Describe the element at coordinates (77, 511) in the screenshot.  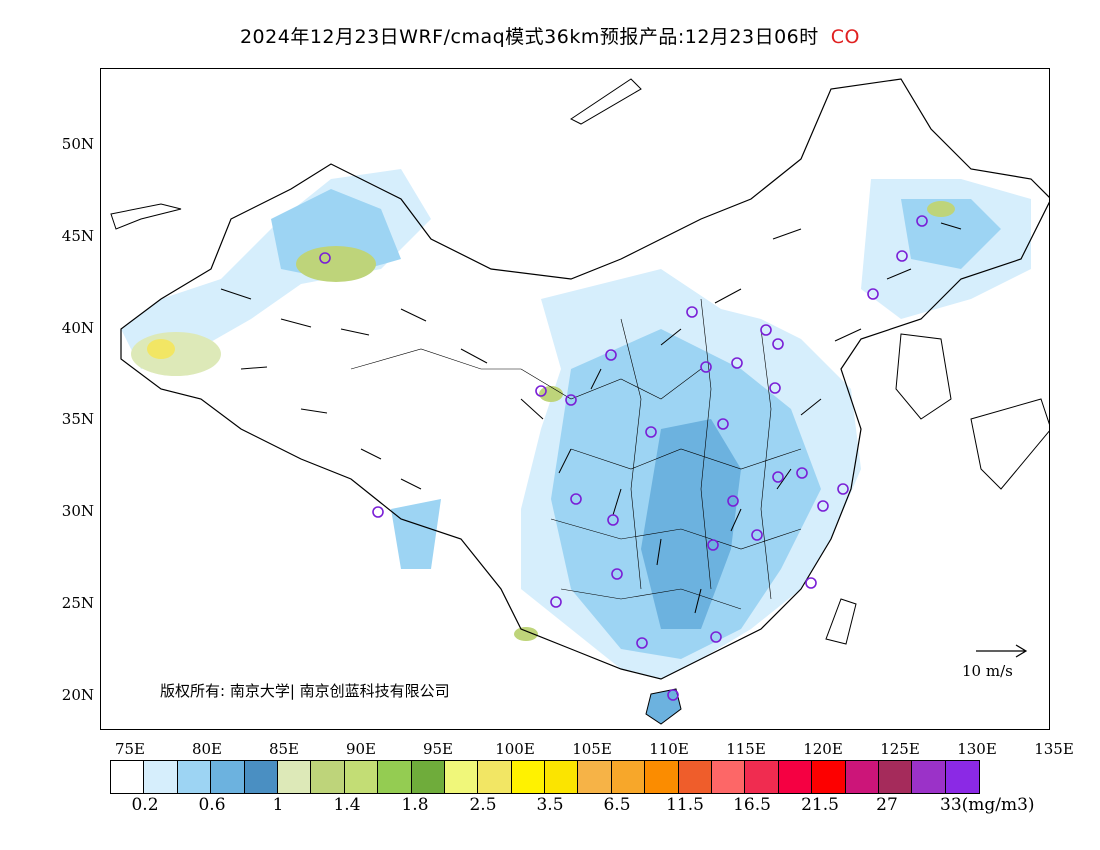
I see `lat-tick-30n: 30N` at that location.